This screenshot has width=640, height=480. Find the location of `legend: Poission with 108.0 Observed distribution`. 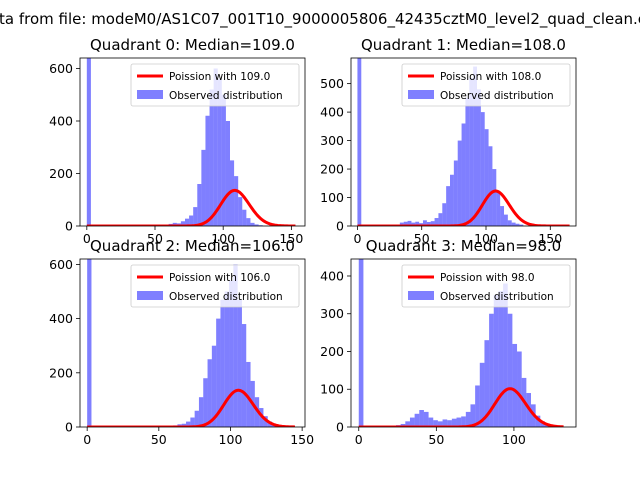

legend: Poission with 108.0 Observed distribution is located at coordinates (486, 85).